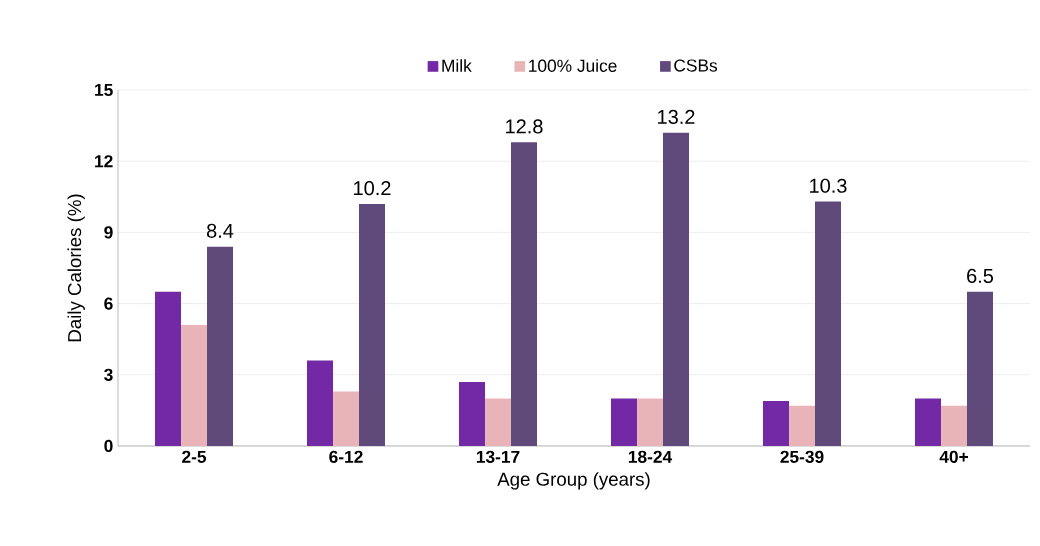 This screenshot has width=1040, height=546. Describe the element at coordinates (498, 456) in the screenshot. I see `x-tick-label: 13-17` at that location.